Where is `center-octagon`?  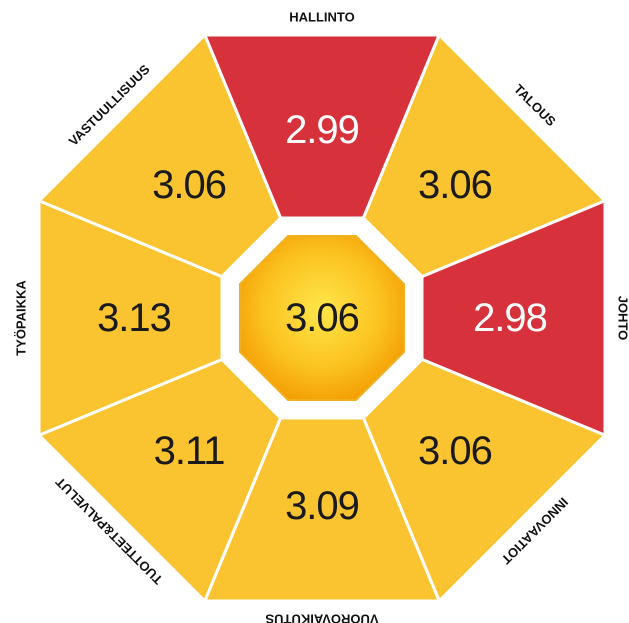 center-octagon is located at coordinates (322, 318).